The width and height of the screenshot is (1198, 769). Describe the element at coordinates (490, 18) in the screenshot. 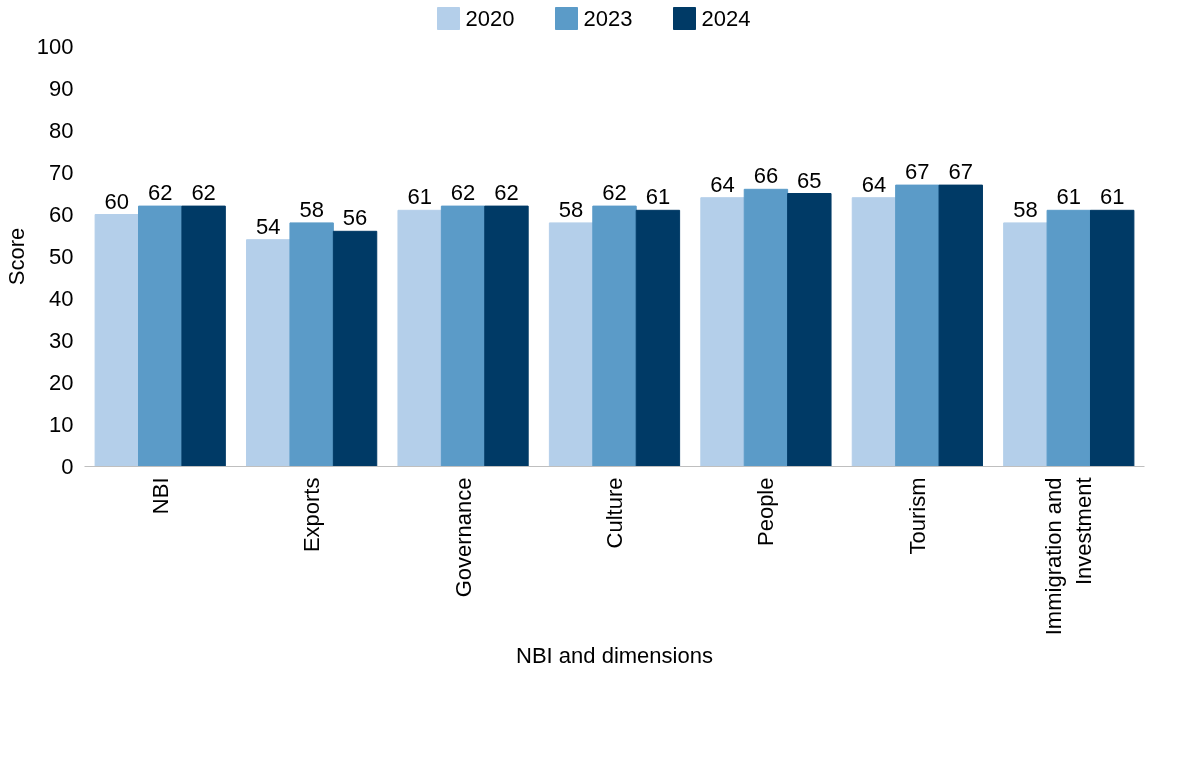

I see `legend-label: 2020` at that location.